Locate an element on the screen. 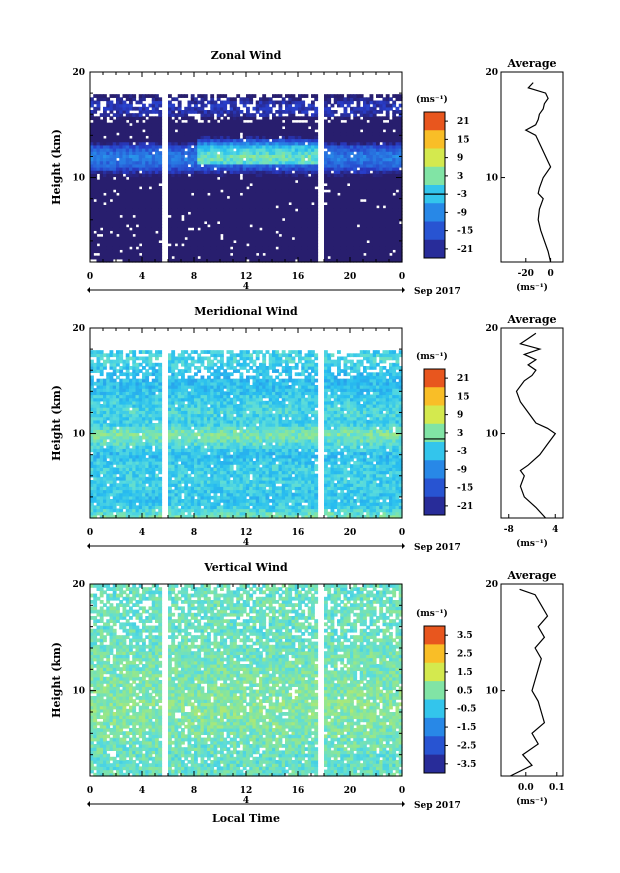 The image size is (620, 873). colorbar-tick-label: -9 is located at coordinates (462, 213).